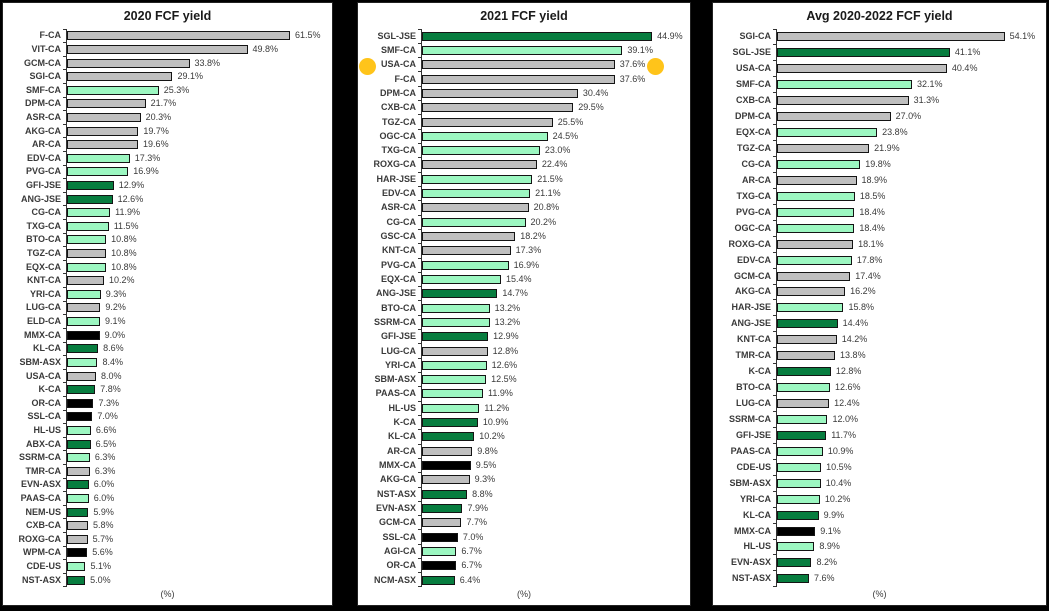 This screenshot has width=1049, height=611. Describe the element at coordinates (632, 78) in the screenshot. I see `value-label: 37.6%` at that location.